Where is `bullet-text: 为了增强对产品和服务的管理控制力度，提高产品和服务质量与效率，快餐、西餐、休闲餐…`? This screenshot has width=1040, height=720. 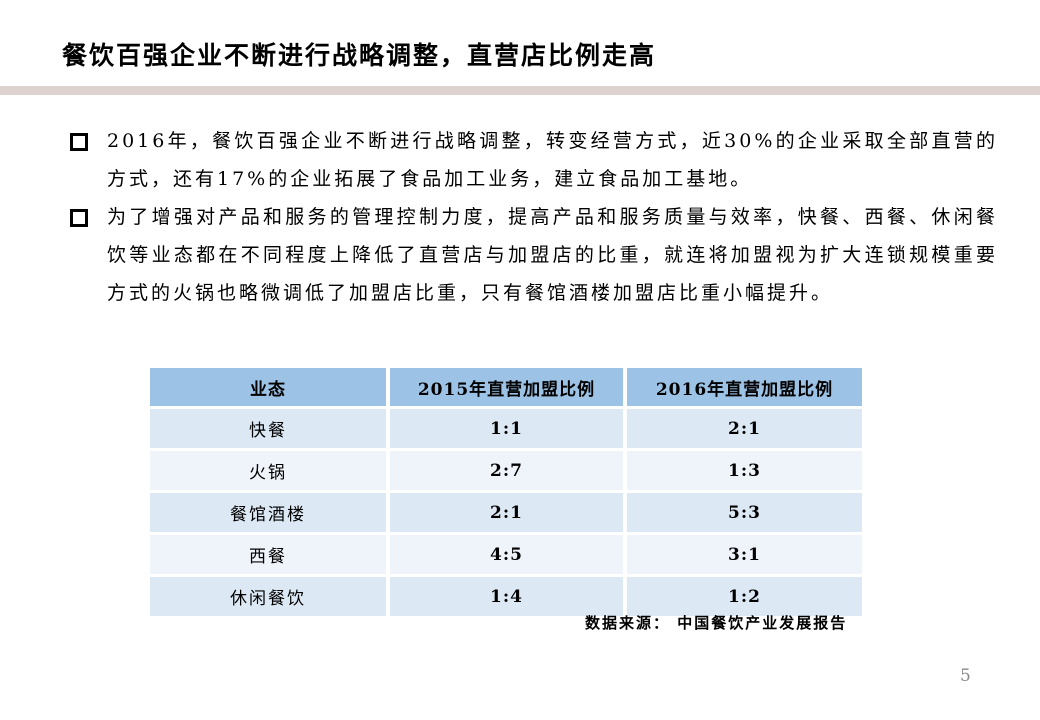 bullet-text: 为了增强对产品和服务的管理控制力度，提高产品和服务质量与效率，快餐、西餐、休闲餐… is located at coordinates (552, 255).